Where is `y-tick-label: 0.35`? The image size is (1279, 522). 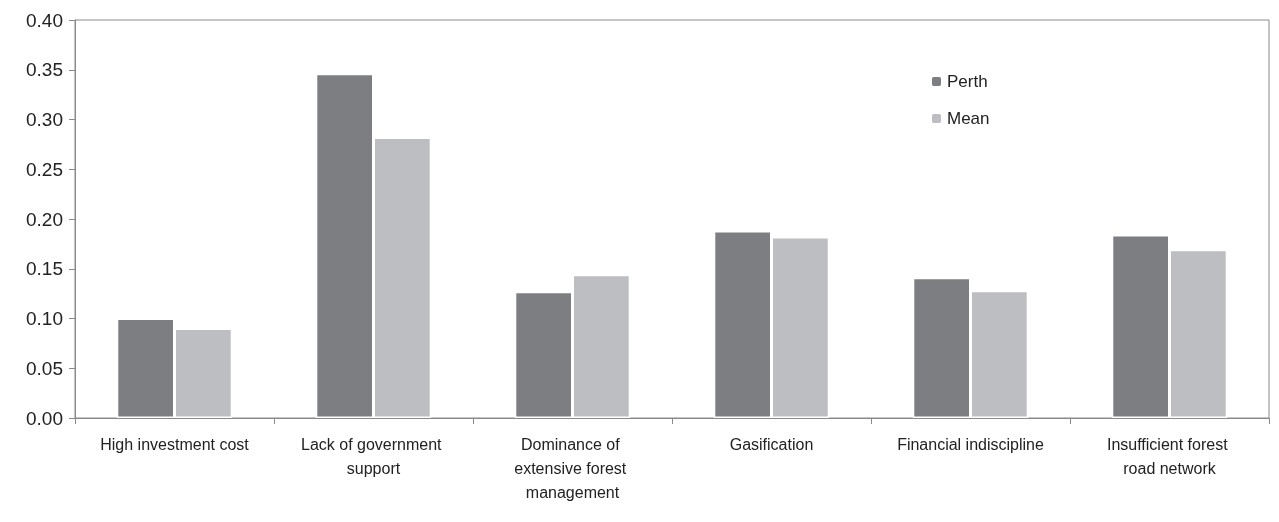
y-tick-label: 0.35 is located at coordinates (44, 70).